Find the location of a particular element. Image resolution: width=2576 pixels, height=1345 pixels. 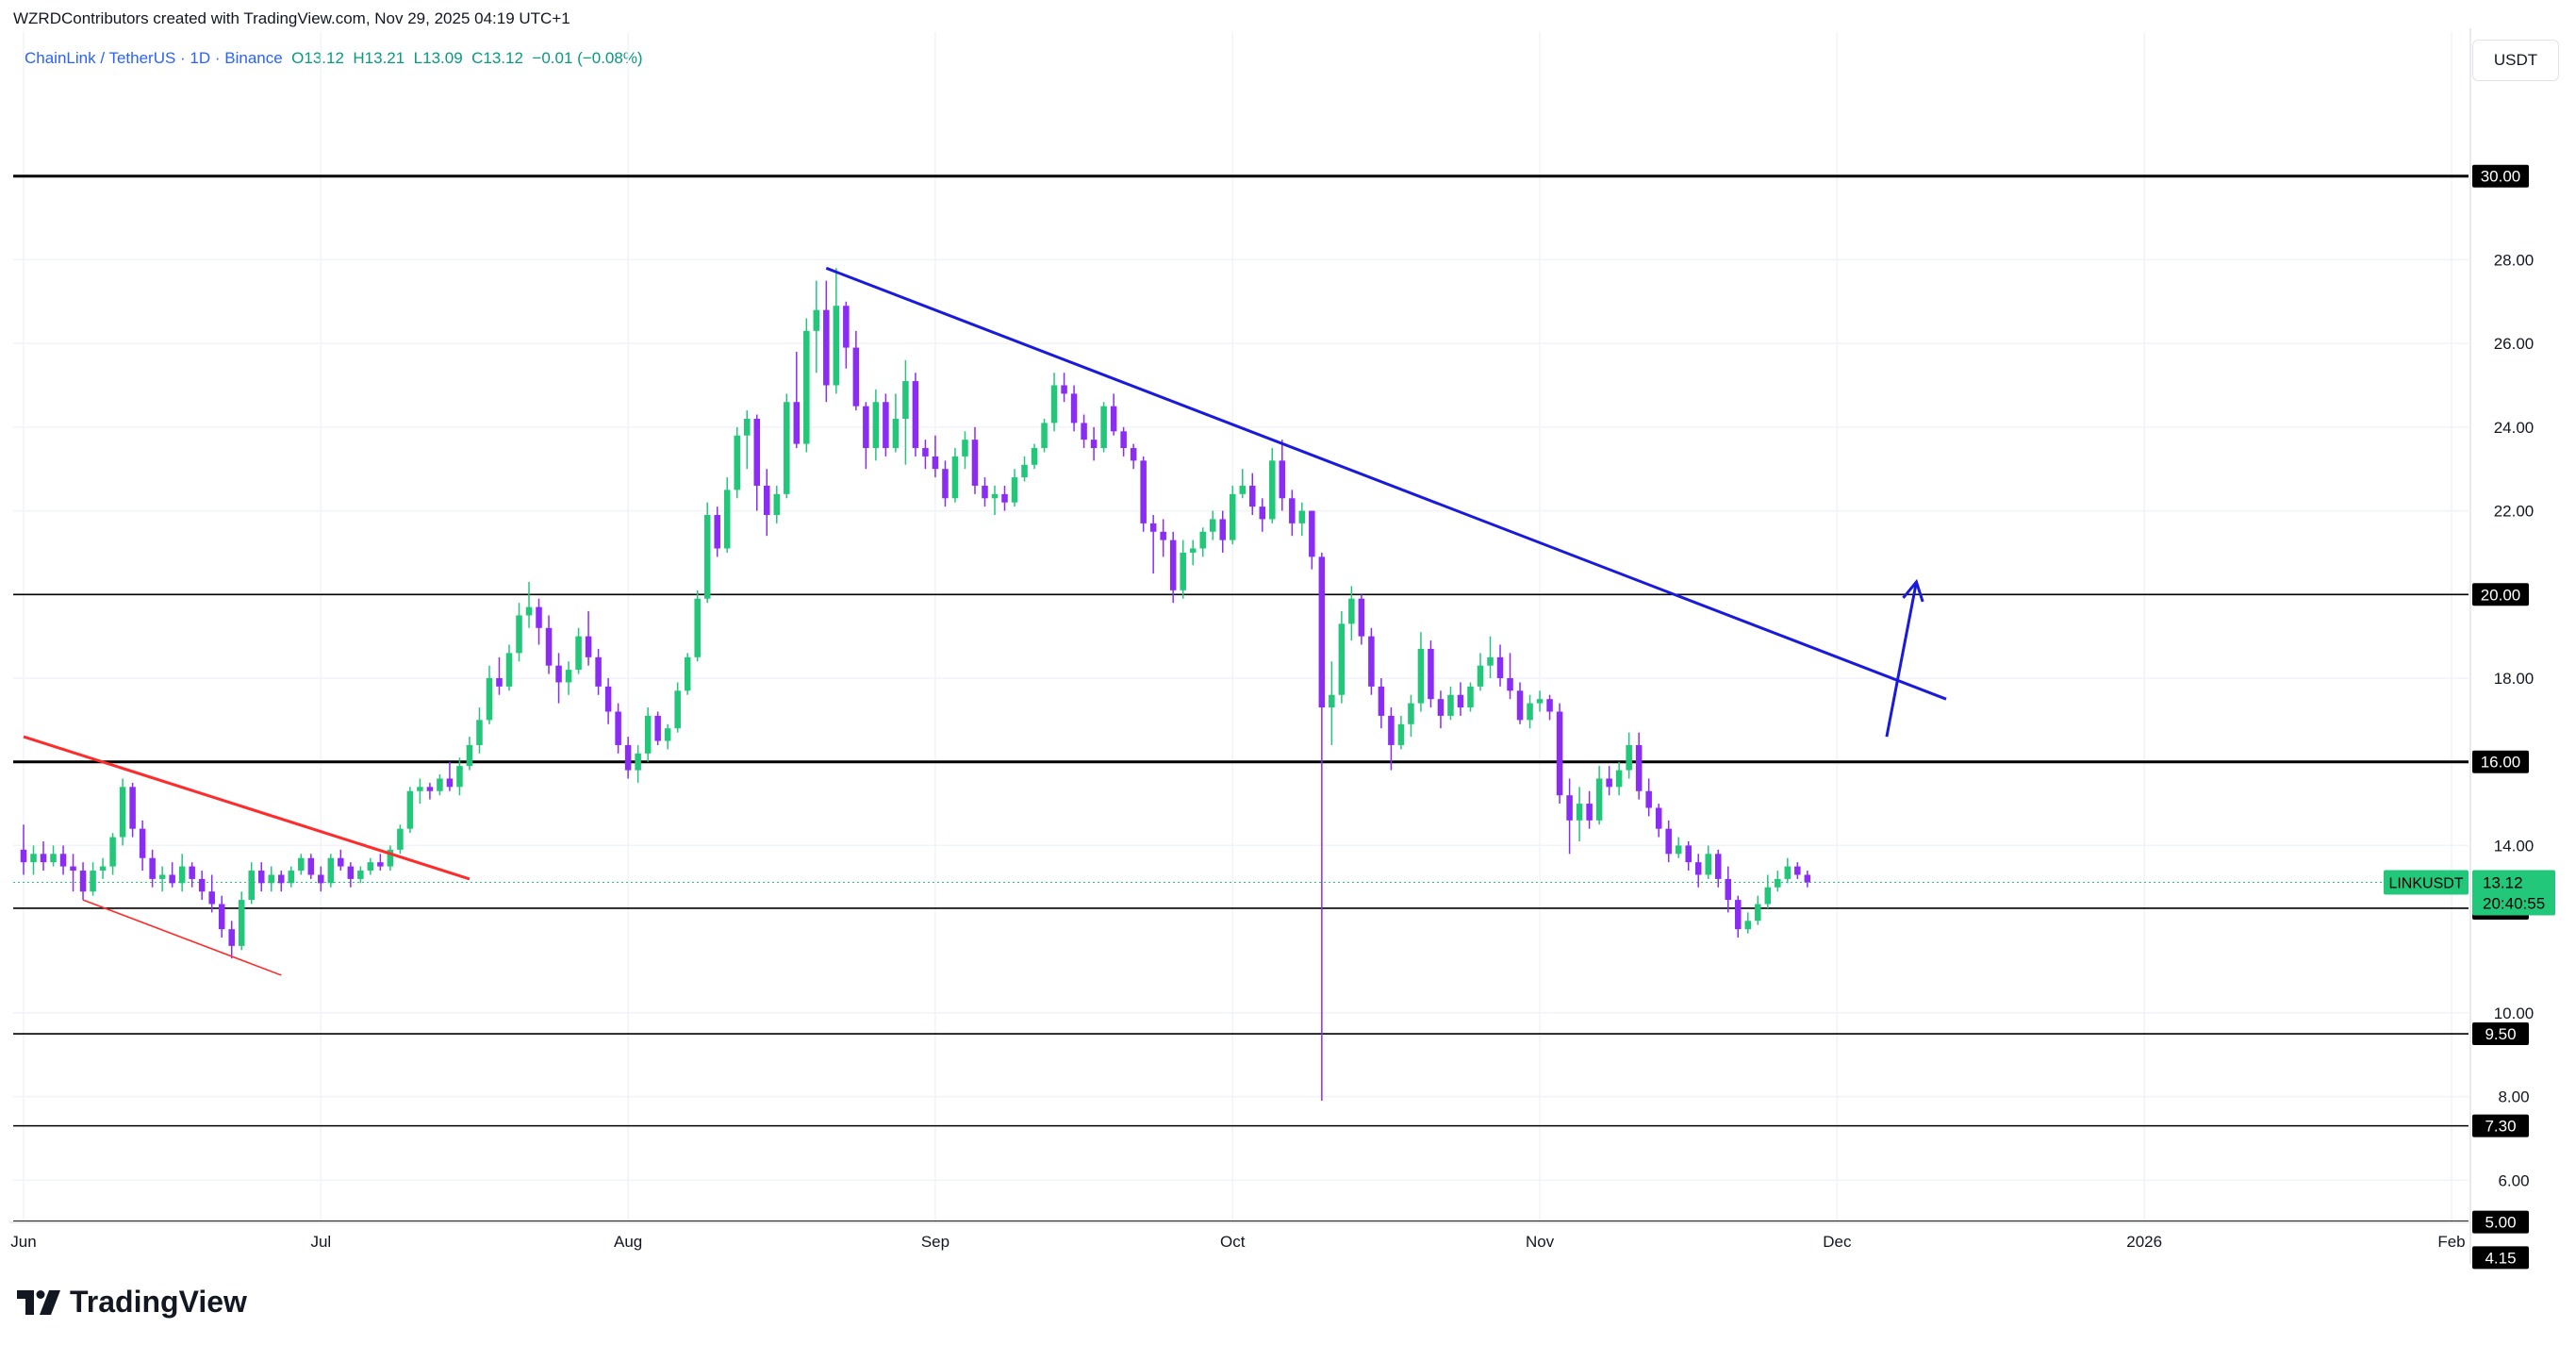

level-price-label: 16.00 is located at coordinates (2501, 763).